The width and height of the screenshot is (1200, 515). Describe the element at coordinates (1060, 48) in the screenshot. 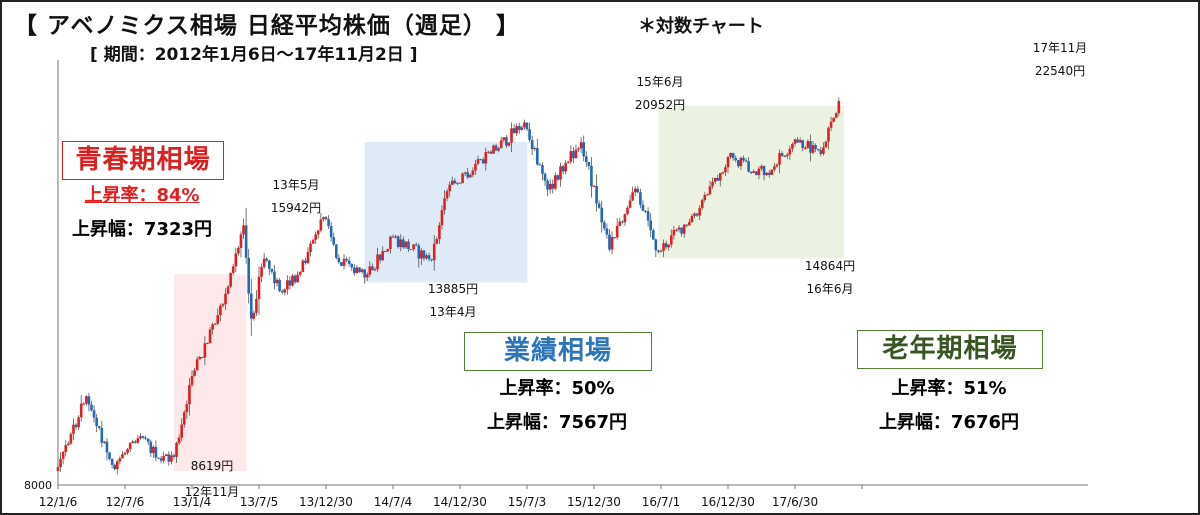

I see `annotation-date: 17年11月` at that location.